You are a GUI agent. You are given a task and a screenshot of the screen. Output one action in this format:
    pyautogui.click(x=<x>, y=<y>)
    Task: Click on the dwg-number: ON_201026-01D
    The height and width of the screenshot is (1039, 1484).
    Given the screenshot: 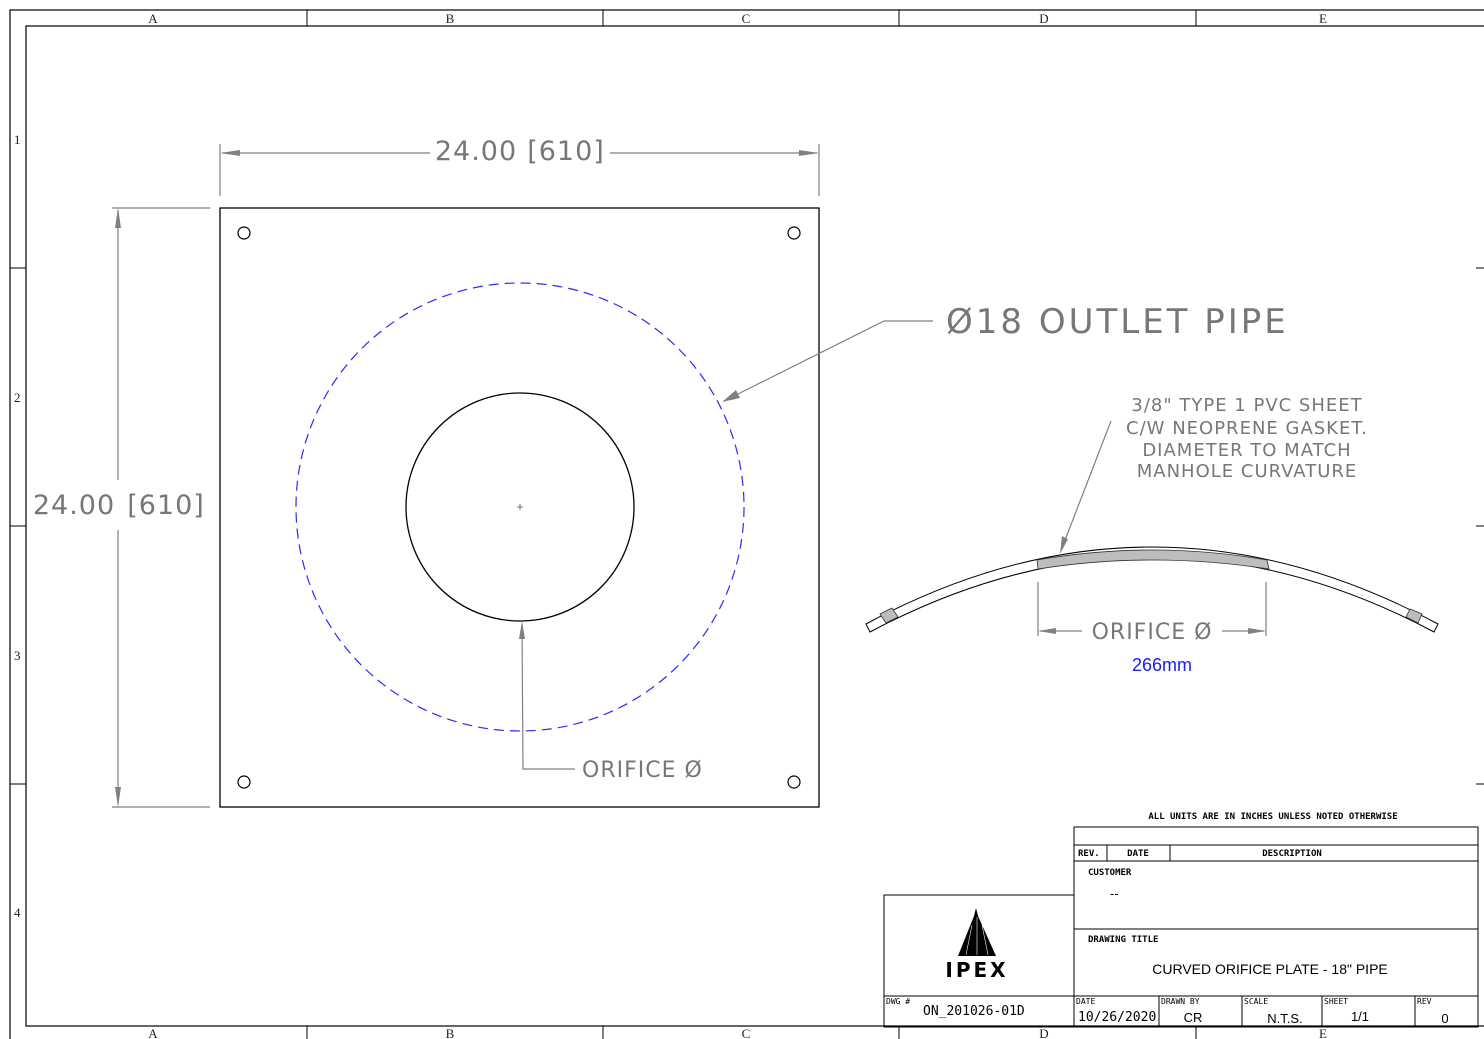 What is the action you would take?
    pyautogui.click(x=974, y=1011)
    